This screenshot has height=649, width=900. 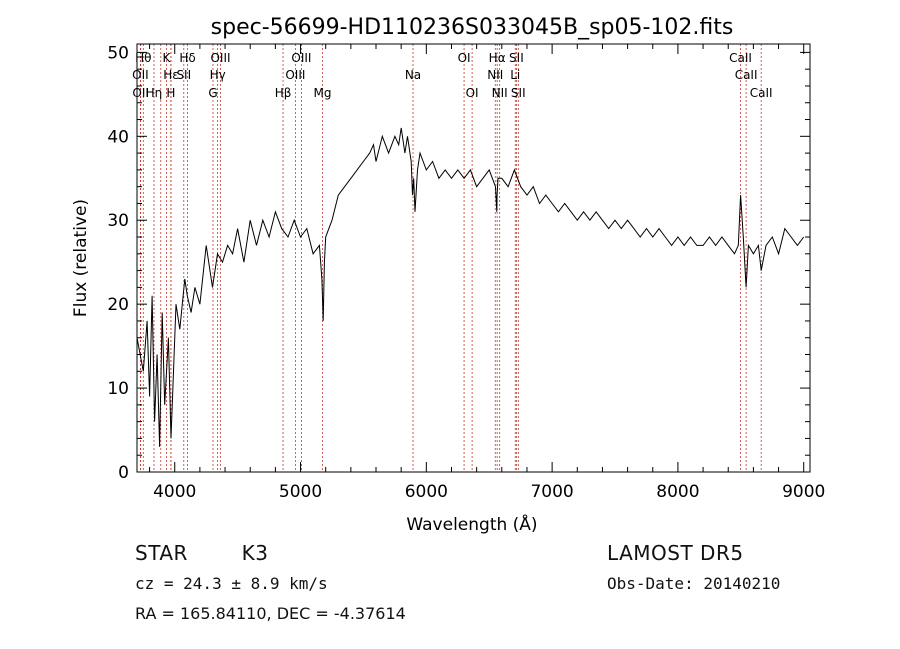 What do you see at coordinates (323, 93) in the screenshot?
I see `line-label-16: Mg` at bounding box center [323, 93].